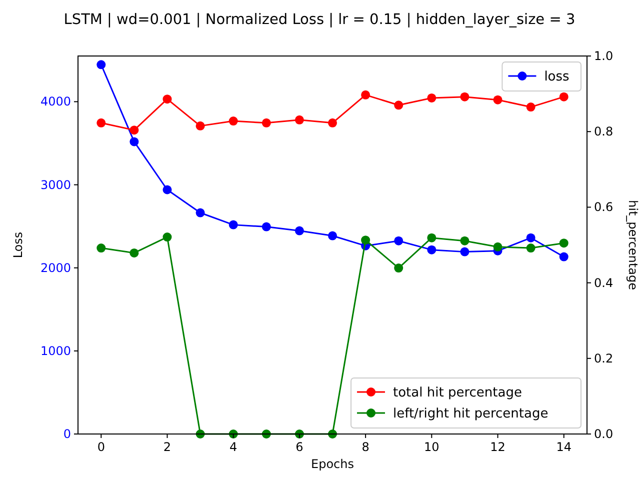 The height and width of the screenshot is (480, 639). Describe the element at coordinates (366, 447) in the screenshot. I see `x-tick-label: 8` at that location.